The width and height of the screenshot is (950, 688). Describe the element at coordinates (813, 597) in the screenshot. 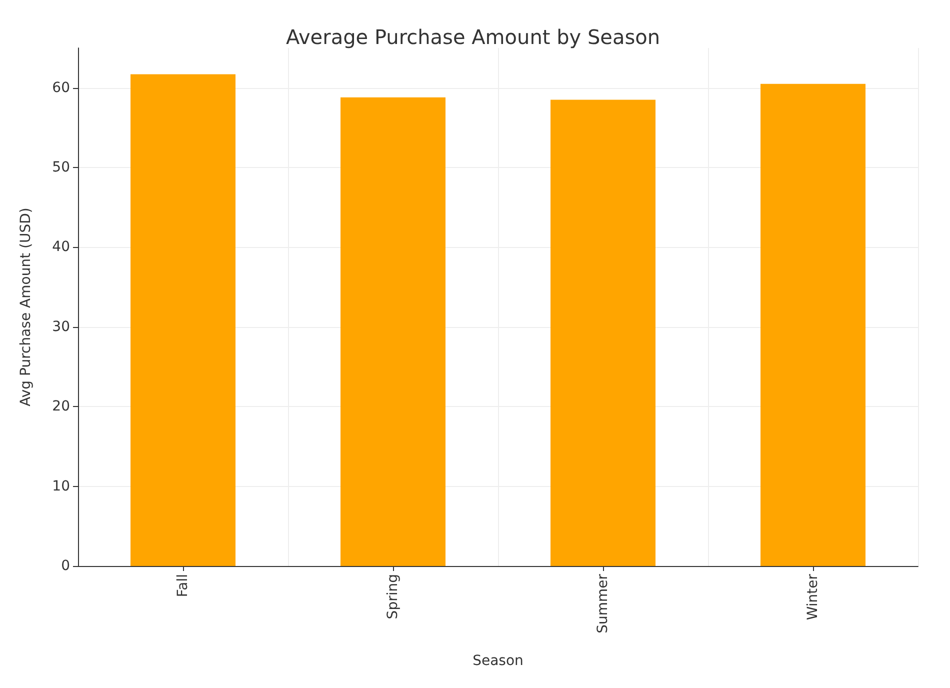

I see `x-tick-label: Winter` at that location.